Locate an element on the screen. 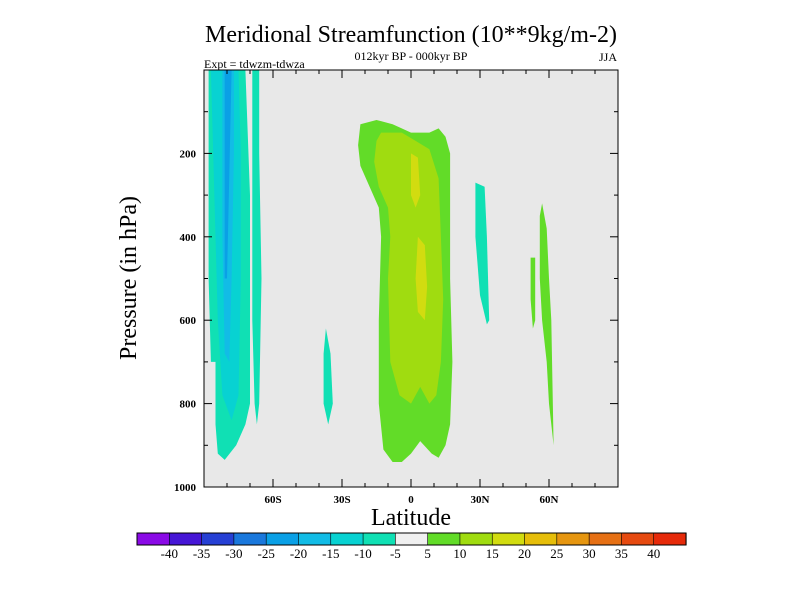  colorbar-frame is located at coordinates (411, 539).